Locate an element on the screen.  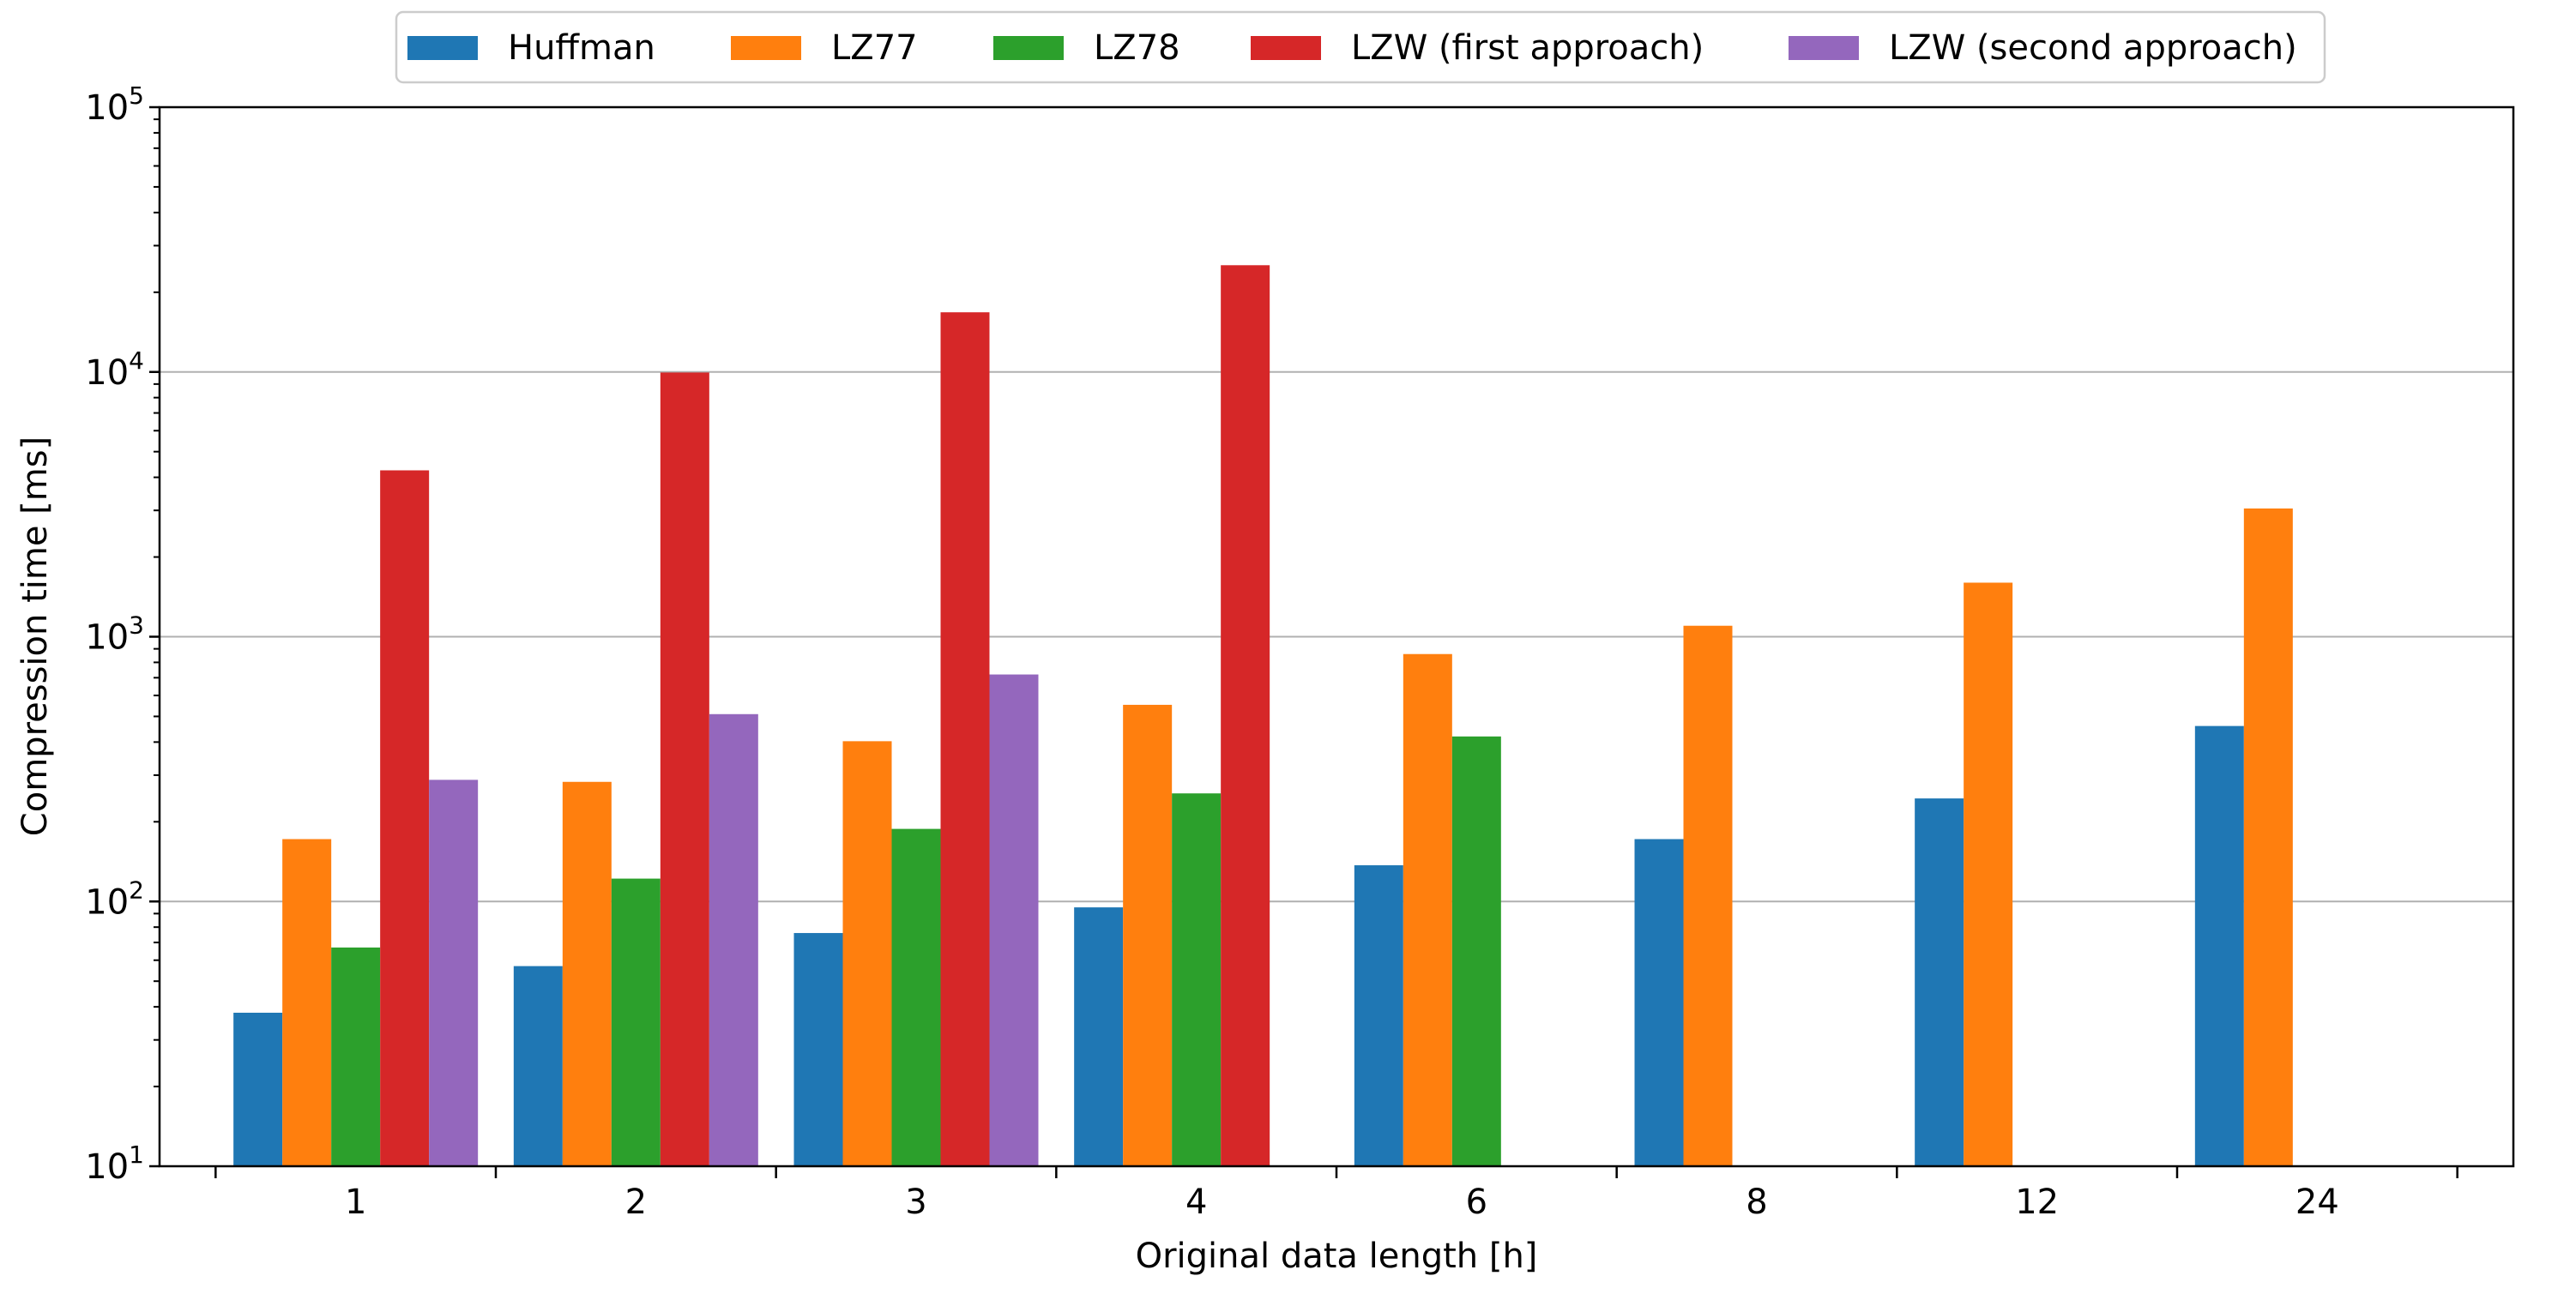
x-tick-label-24: 24 is located at coordinates (2317, 1202).